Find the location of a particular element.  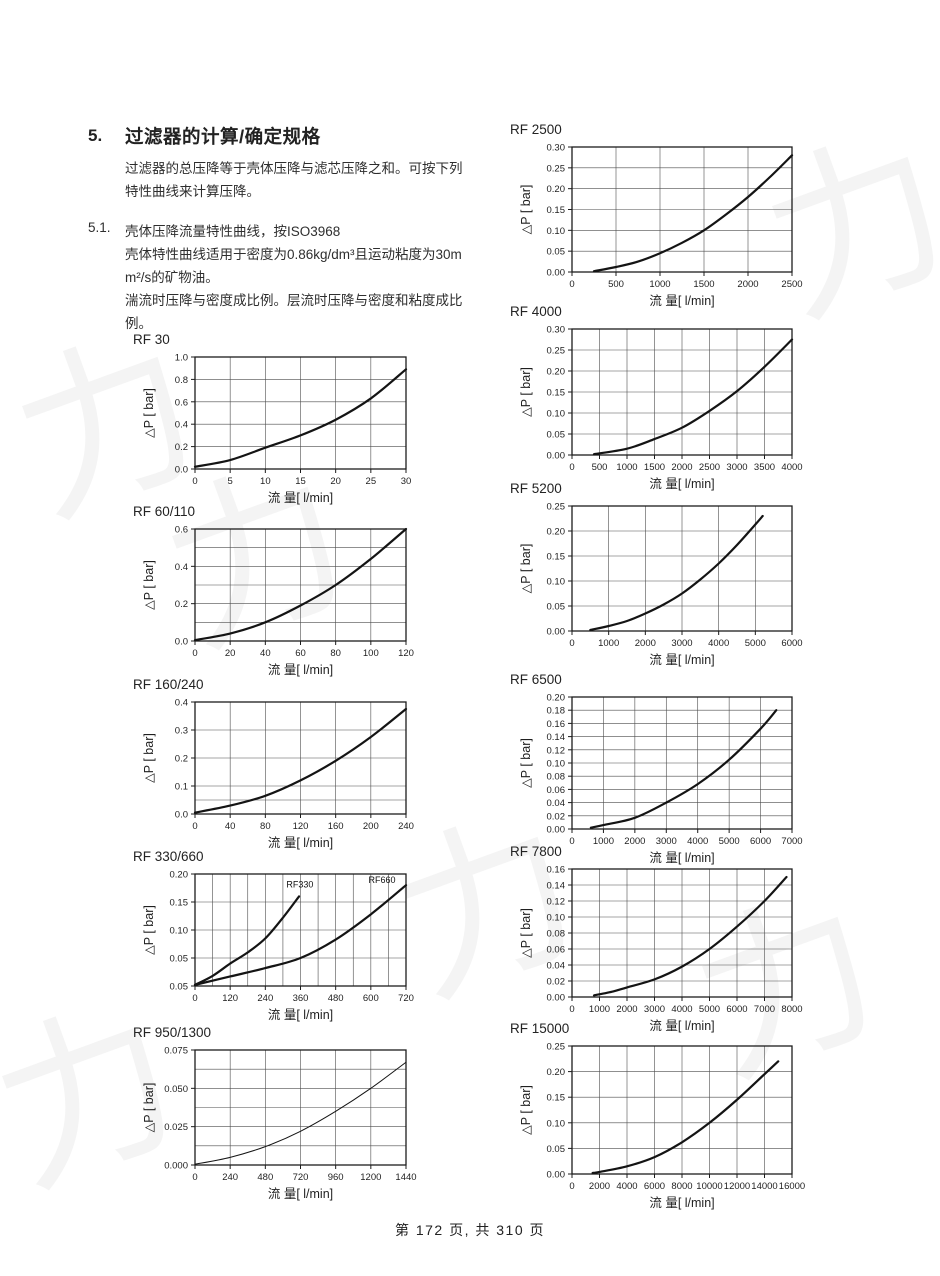

svg-text: 5 is located at coordinates (230, 481).